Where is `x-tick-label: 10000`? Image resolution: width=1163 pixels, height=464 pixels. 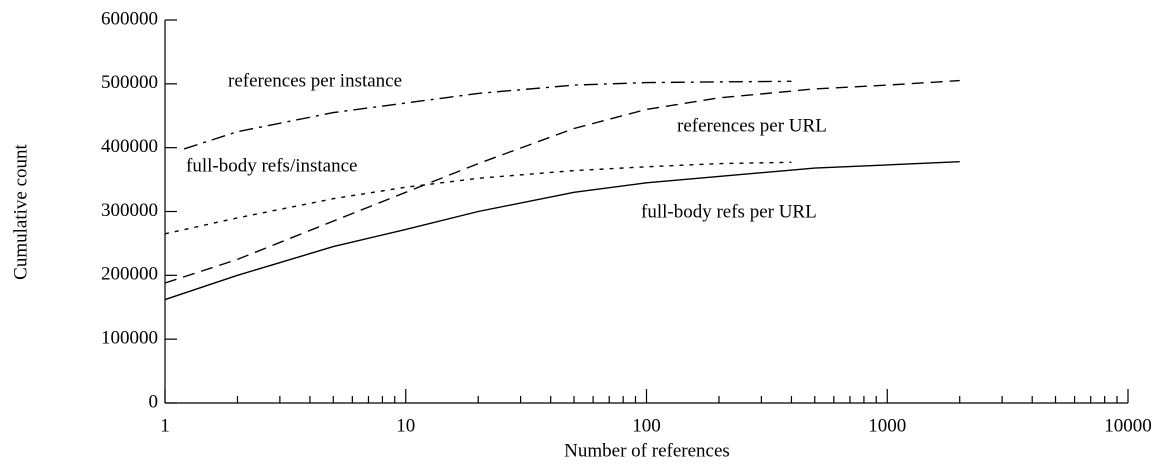 x-tick-label: 10000 is located at coordinates (1128, 425).